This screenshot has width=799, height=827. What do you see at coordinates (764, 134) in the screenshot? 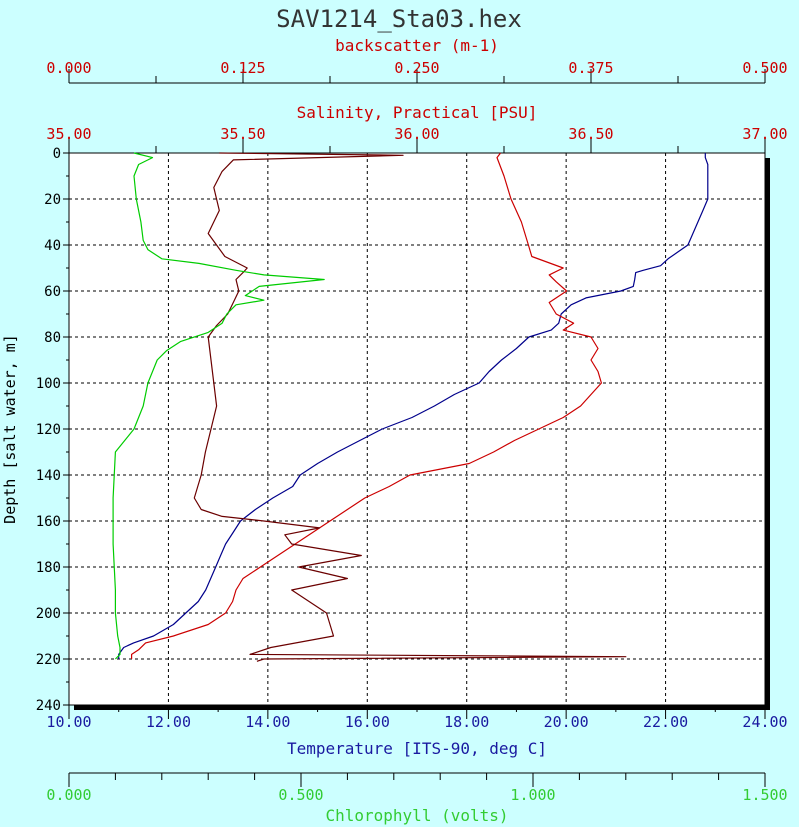
I see `salinity-axis-tick-label: 37.00` at bounding box center [764, 134].